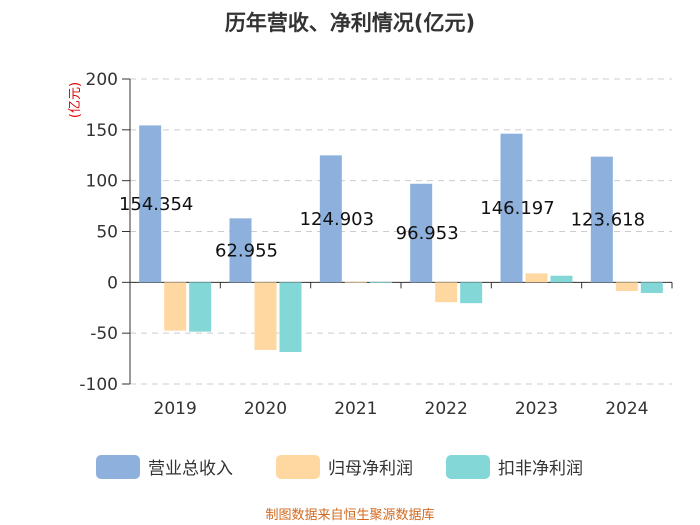 This screenshot has width=700, height=525. I want to click on y-tick-label: 150, so click(102, 131).